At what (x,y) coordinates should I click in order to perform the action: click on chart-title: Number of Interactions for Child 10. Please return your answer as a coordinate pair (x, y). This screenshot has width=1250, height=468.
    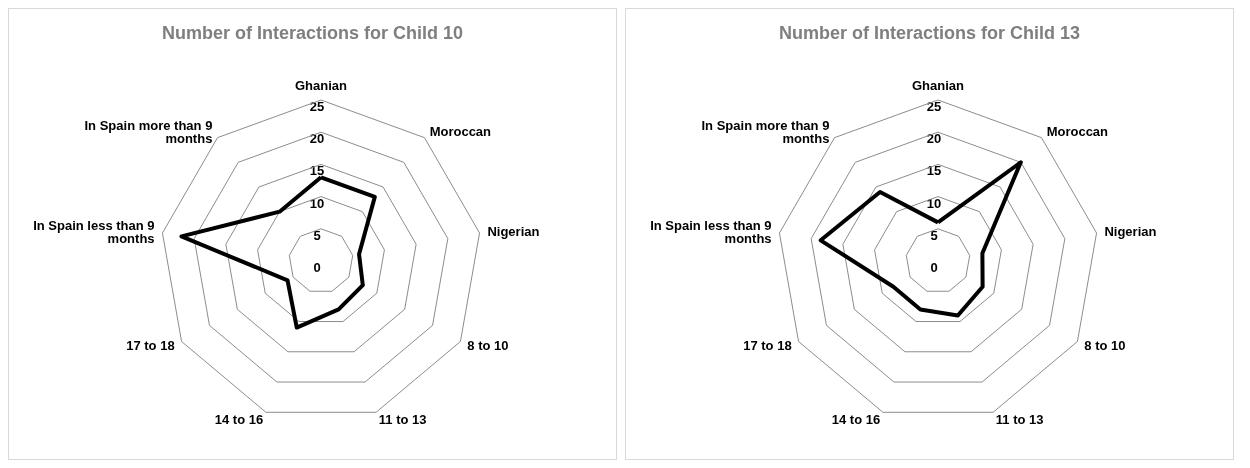
    Looking at the image, I should click on (312, 33).